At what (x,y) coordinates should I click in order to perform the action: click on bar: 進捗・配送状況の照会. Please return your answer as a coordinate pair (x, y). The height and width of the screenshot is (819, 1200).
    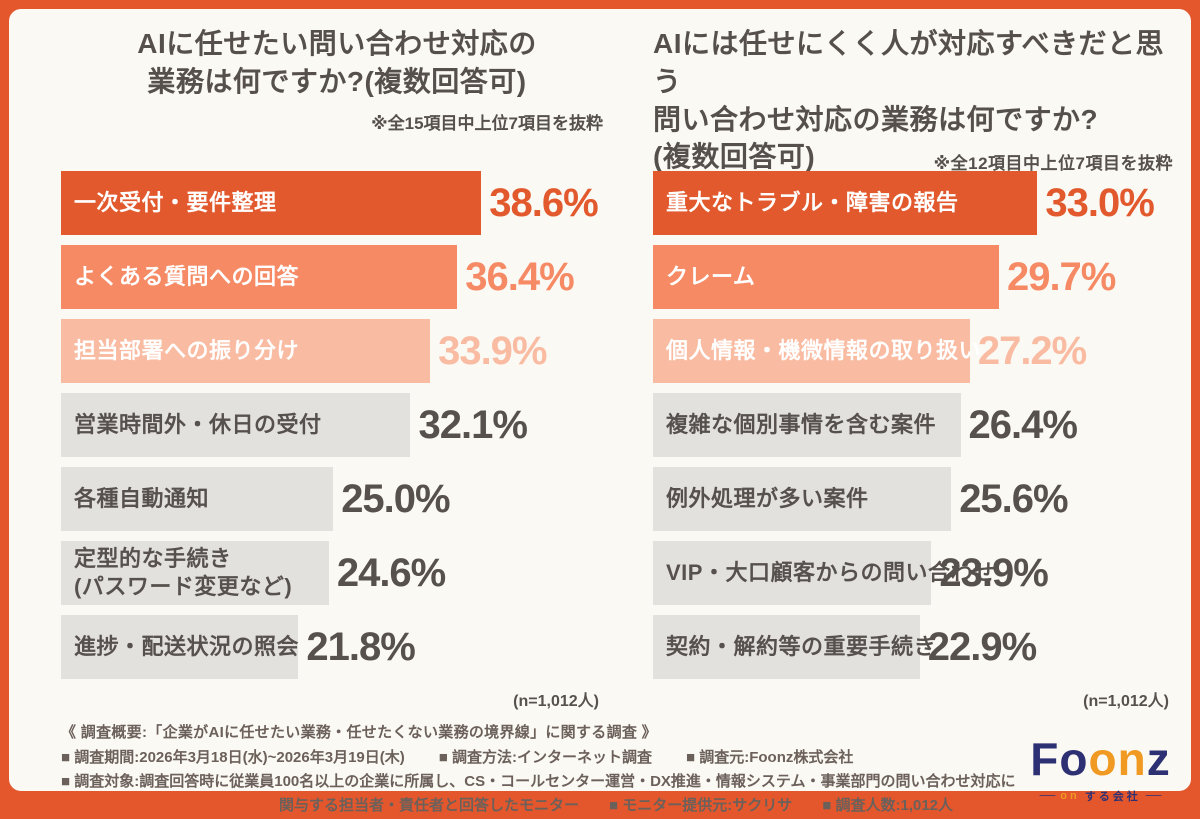
    Looking at the image, I should click on (180, 647).